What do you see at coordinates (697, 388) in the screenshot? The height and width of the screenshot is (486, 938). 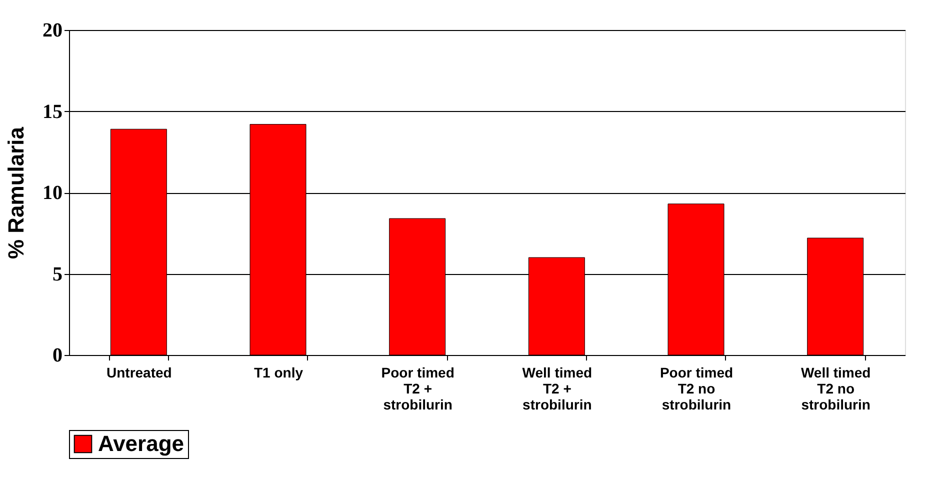 I see `x-tick-label: Poor timed T2 no strobilurin` at bounding box center [697, 388].